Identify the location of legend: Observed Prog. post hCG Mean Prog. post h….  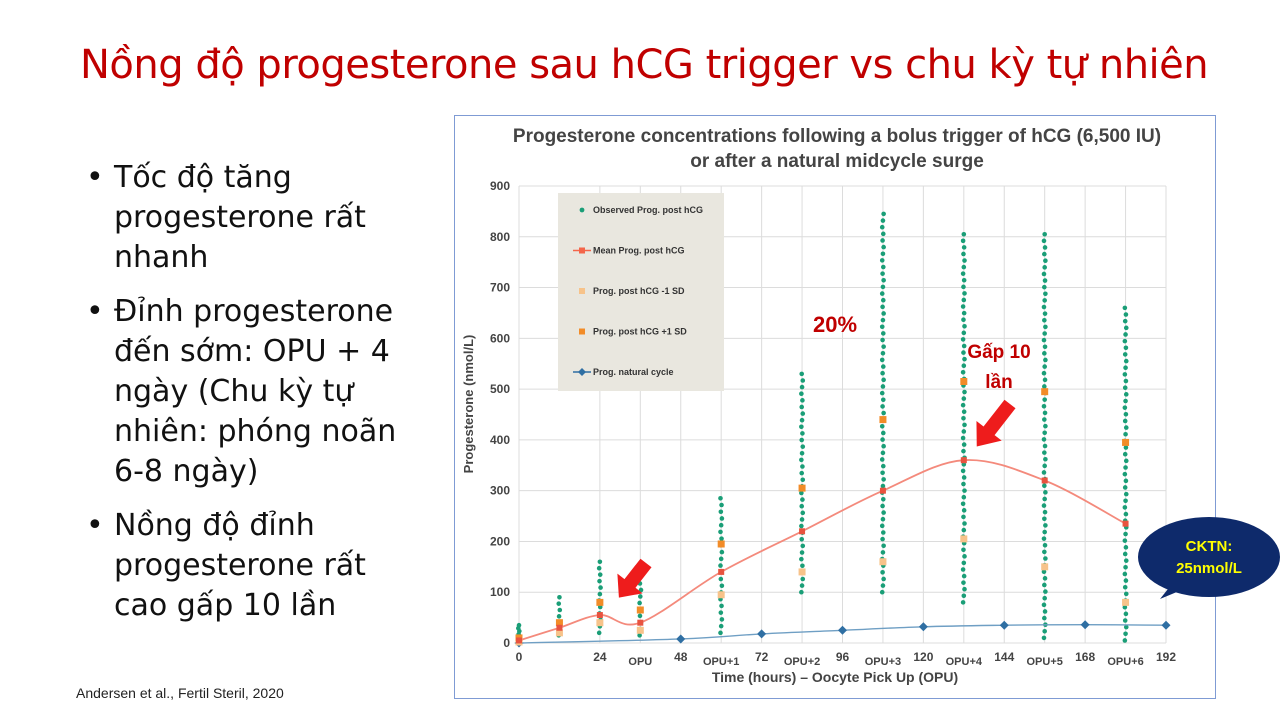
(641, 292).